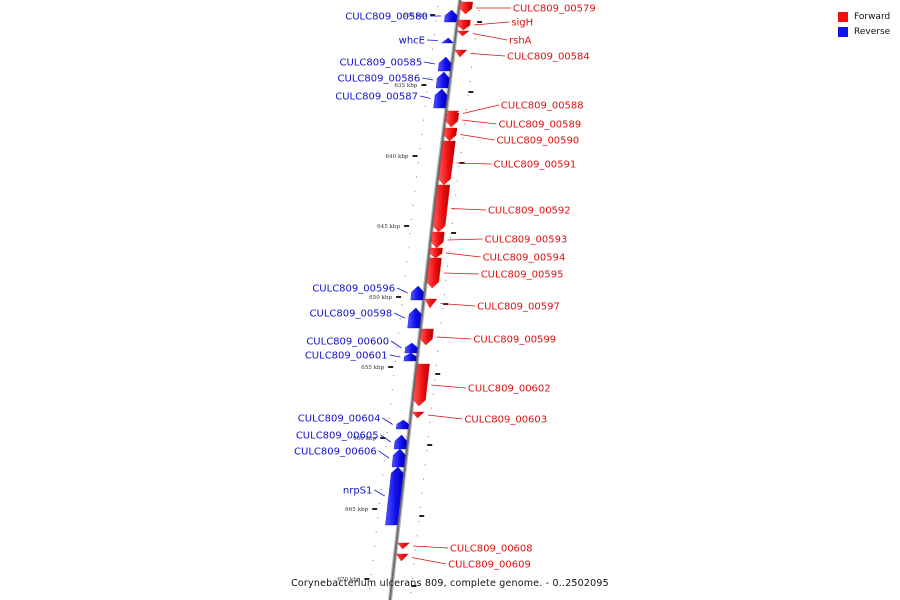 The height and width of the screenshot is (600, 900). I want to click on gene-label-culc809-00595: CULC809_00595, so click(522, 275).